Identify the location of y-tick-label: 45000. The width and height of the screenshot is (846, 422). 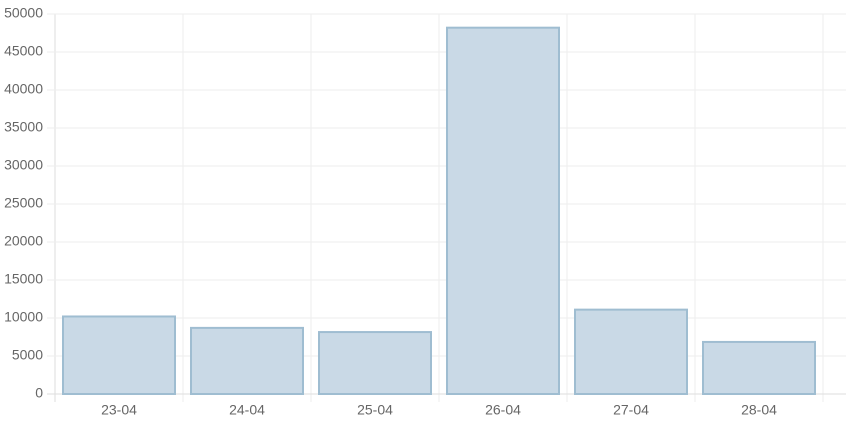
(23, 51).